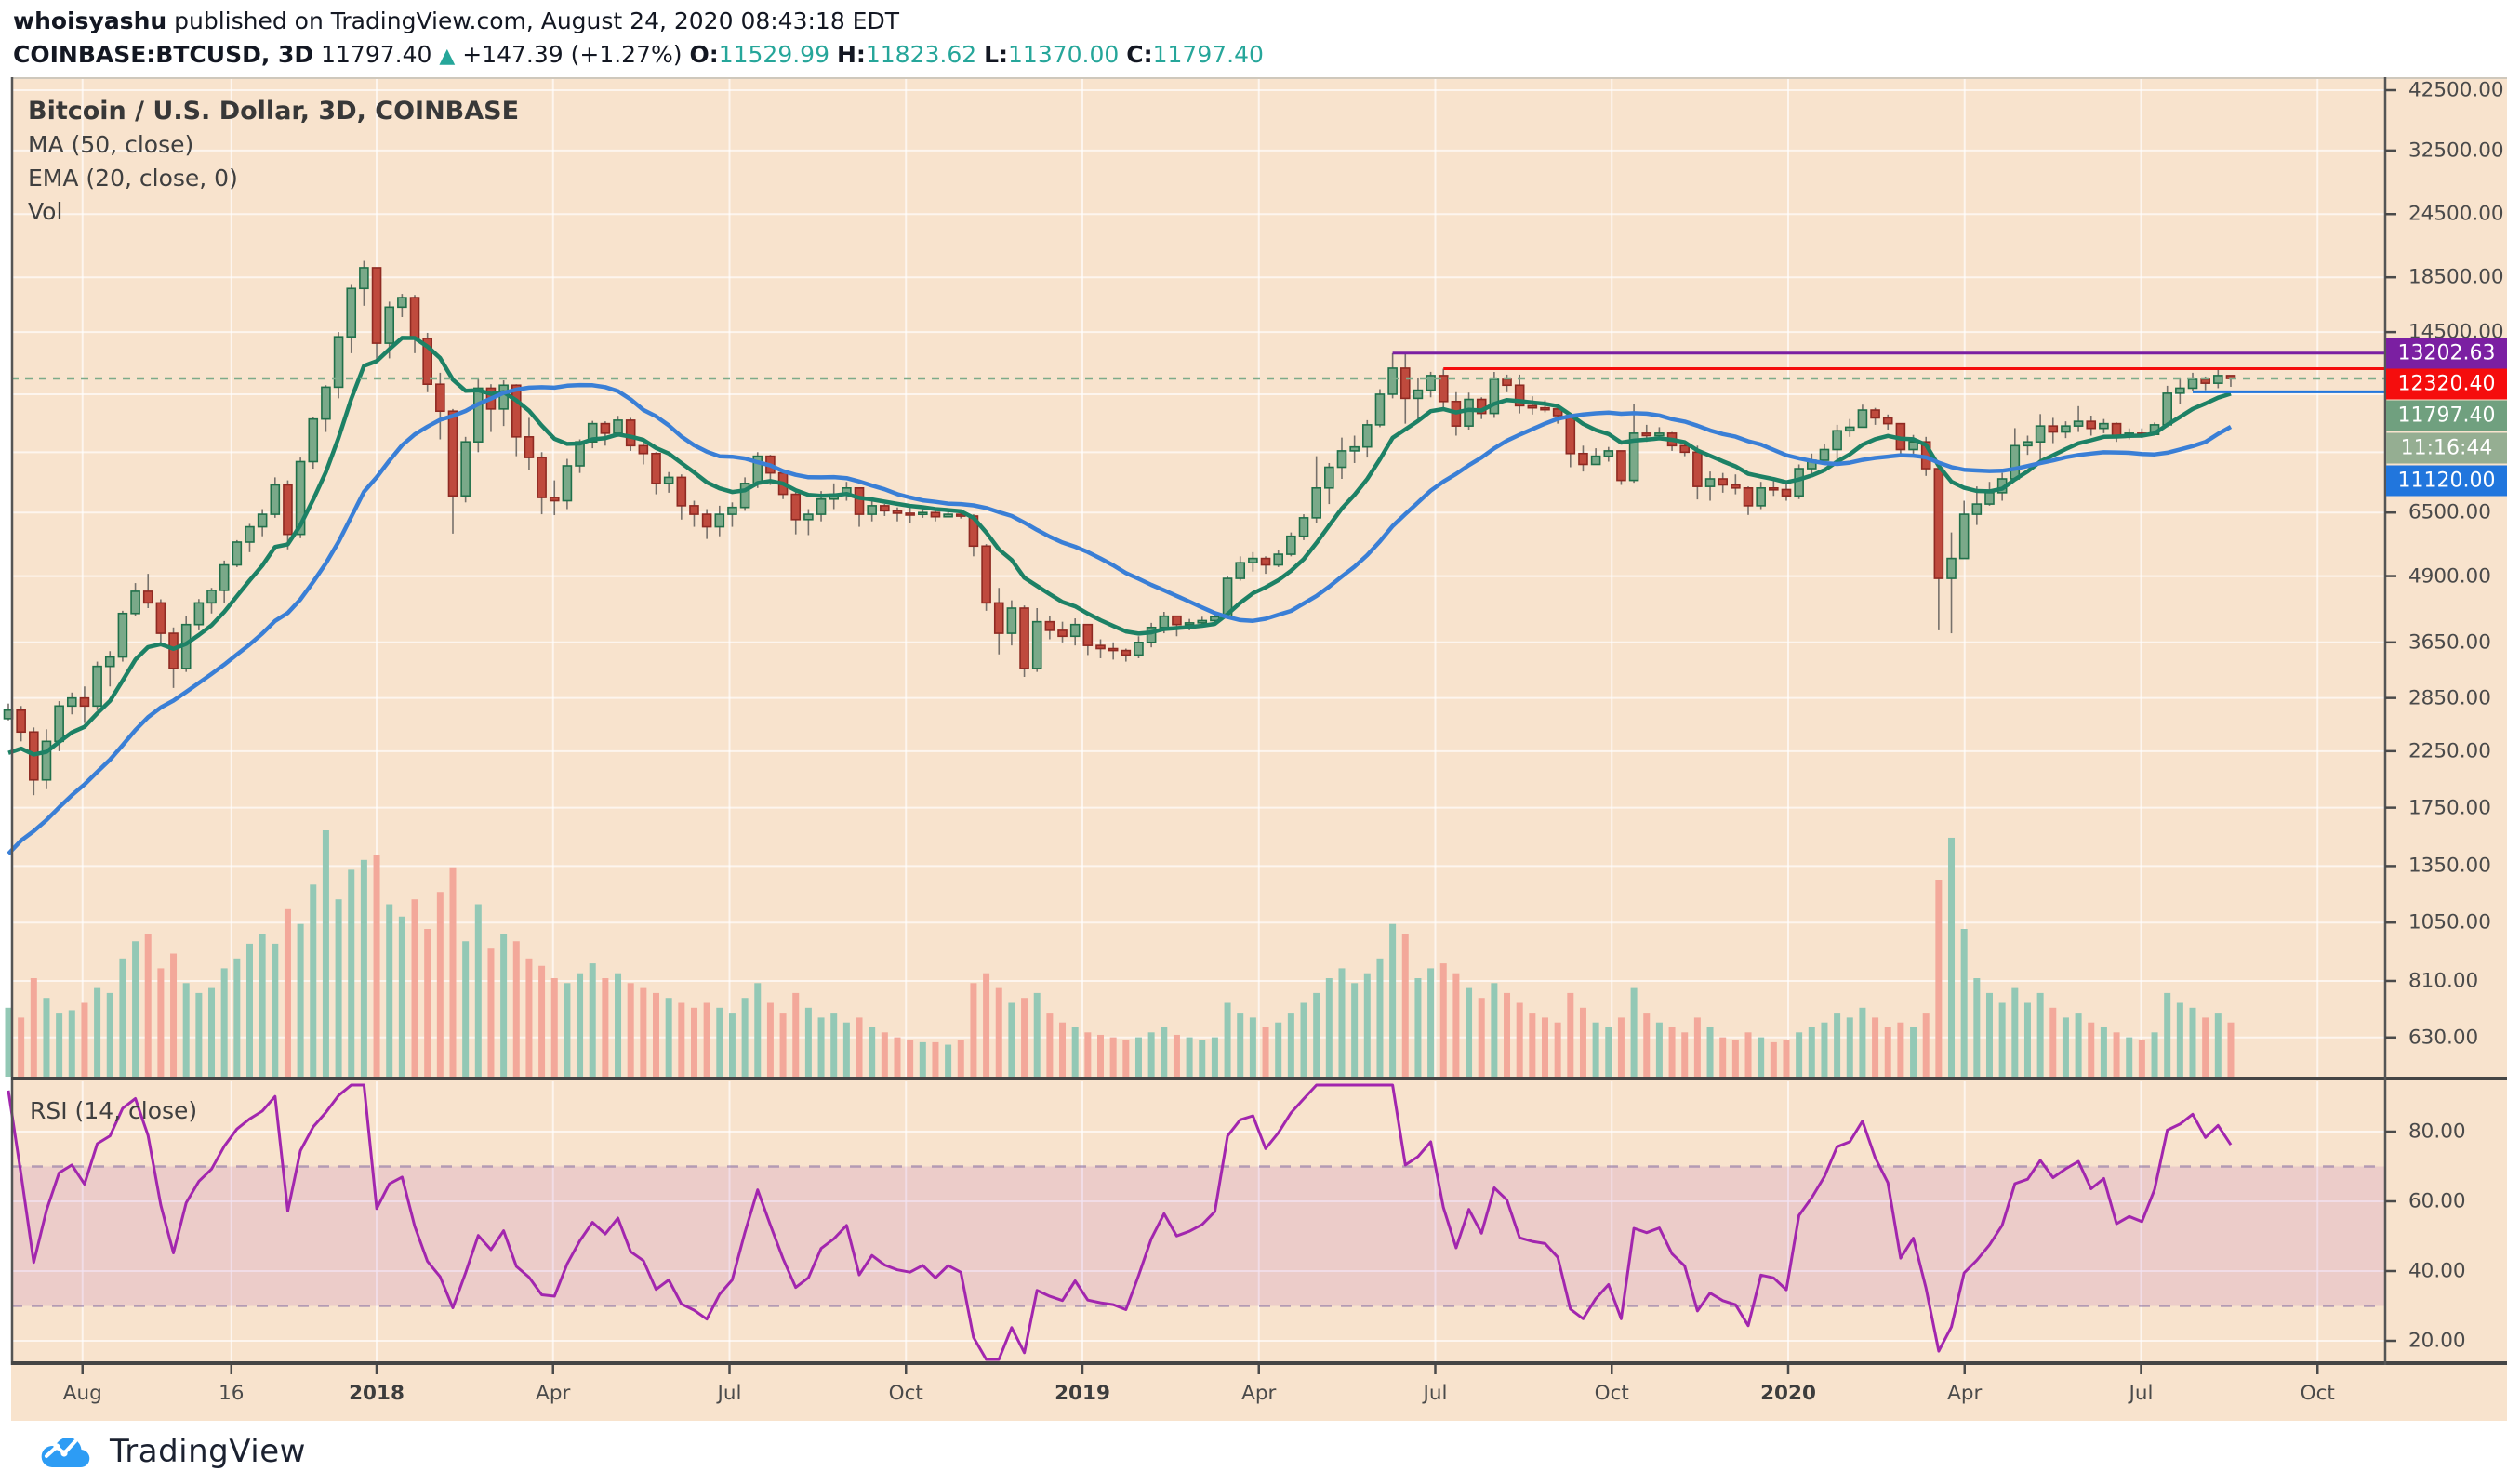 The height and width of the screenshot is (1484, 2507). Describe the element at coordinates (2437, 1132) in the screenshot. I see `rsi-axis-label: 80.00` at that location.